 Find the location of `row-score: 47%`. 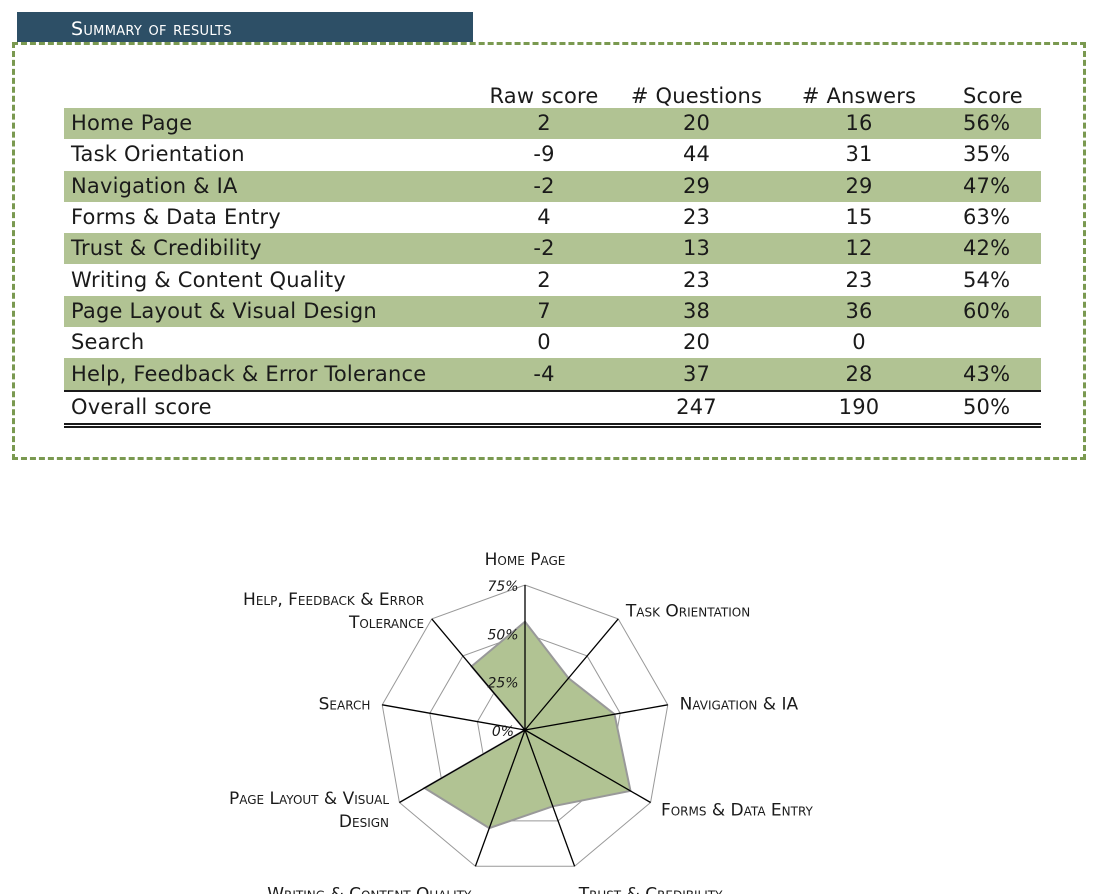

row-score: 47% is located at coordinates (990, 186).